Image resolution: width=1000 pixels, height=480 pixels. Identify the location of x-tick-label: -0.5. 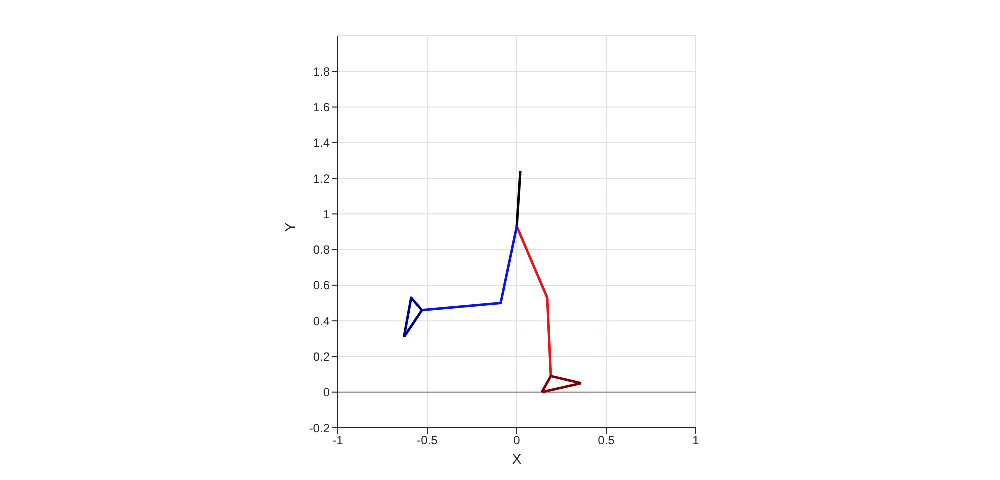
(427, 441).